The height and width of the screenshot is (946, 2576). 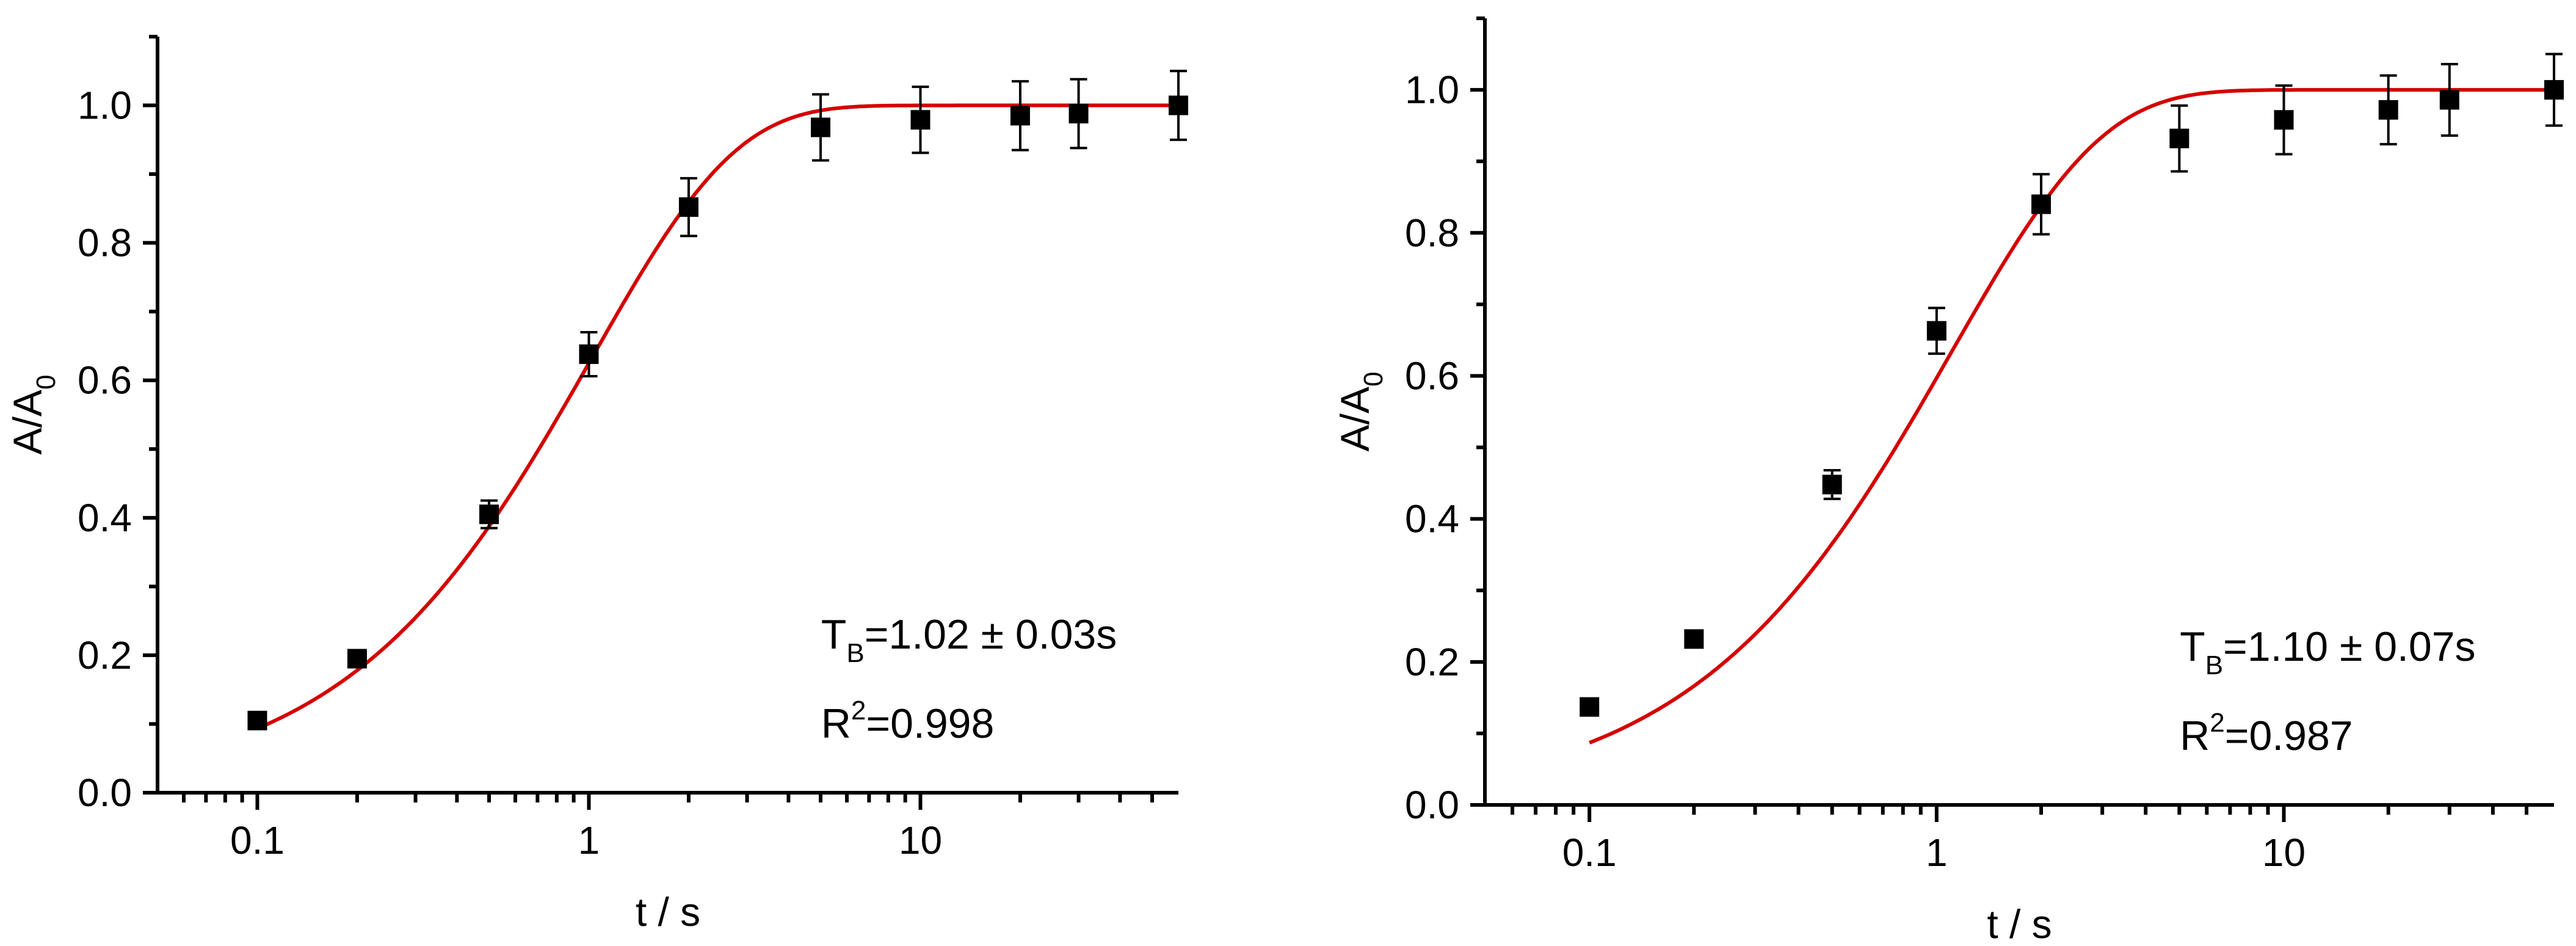 I want to click on tb-value: =1.02 ± 0.03s, so click(x=991, y=634).